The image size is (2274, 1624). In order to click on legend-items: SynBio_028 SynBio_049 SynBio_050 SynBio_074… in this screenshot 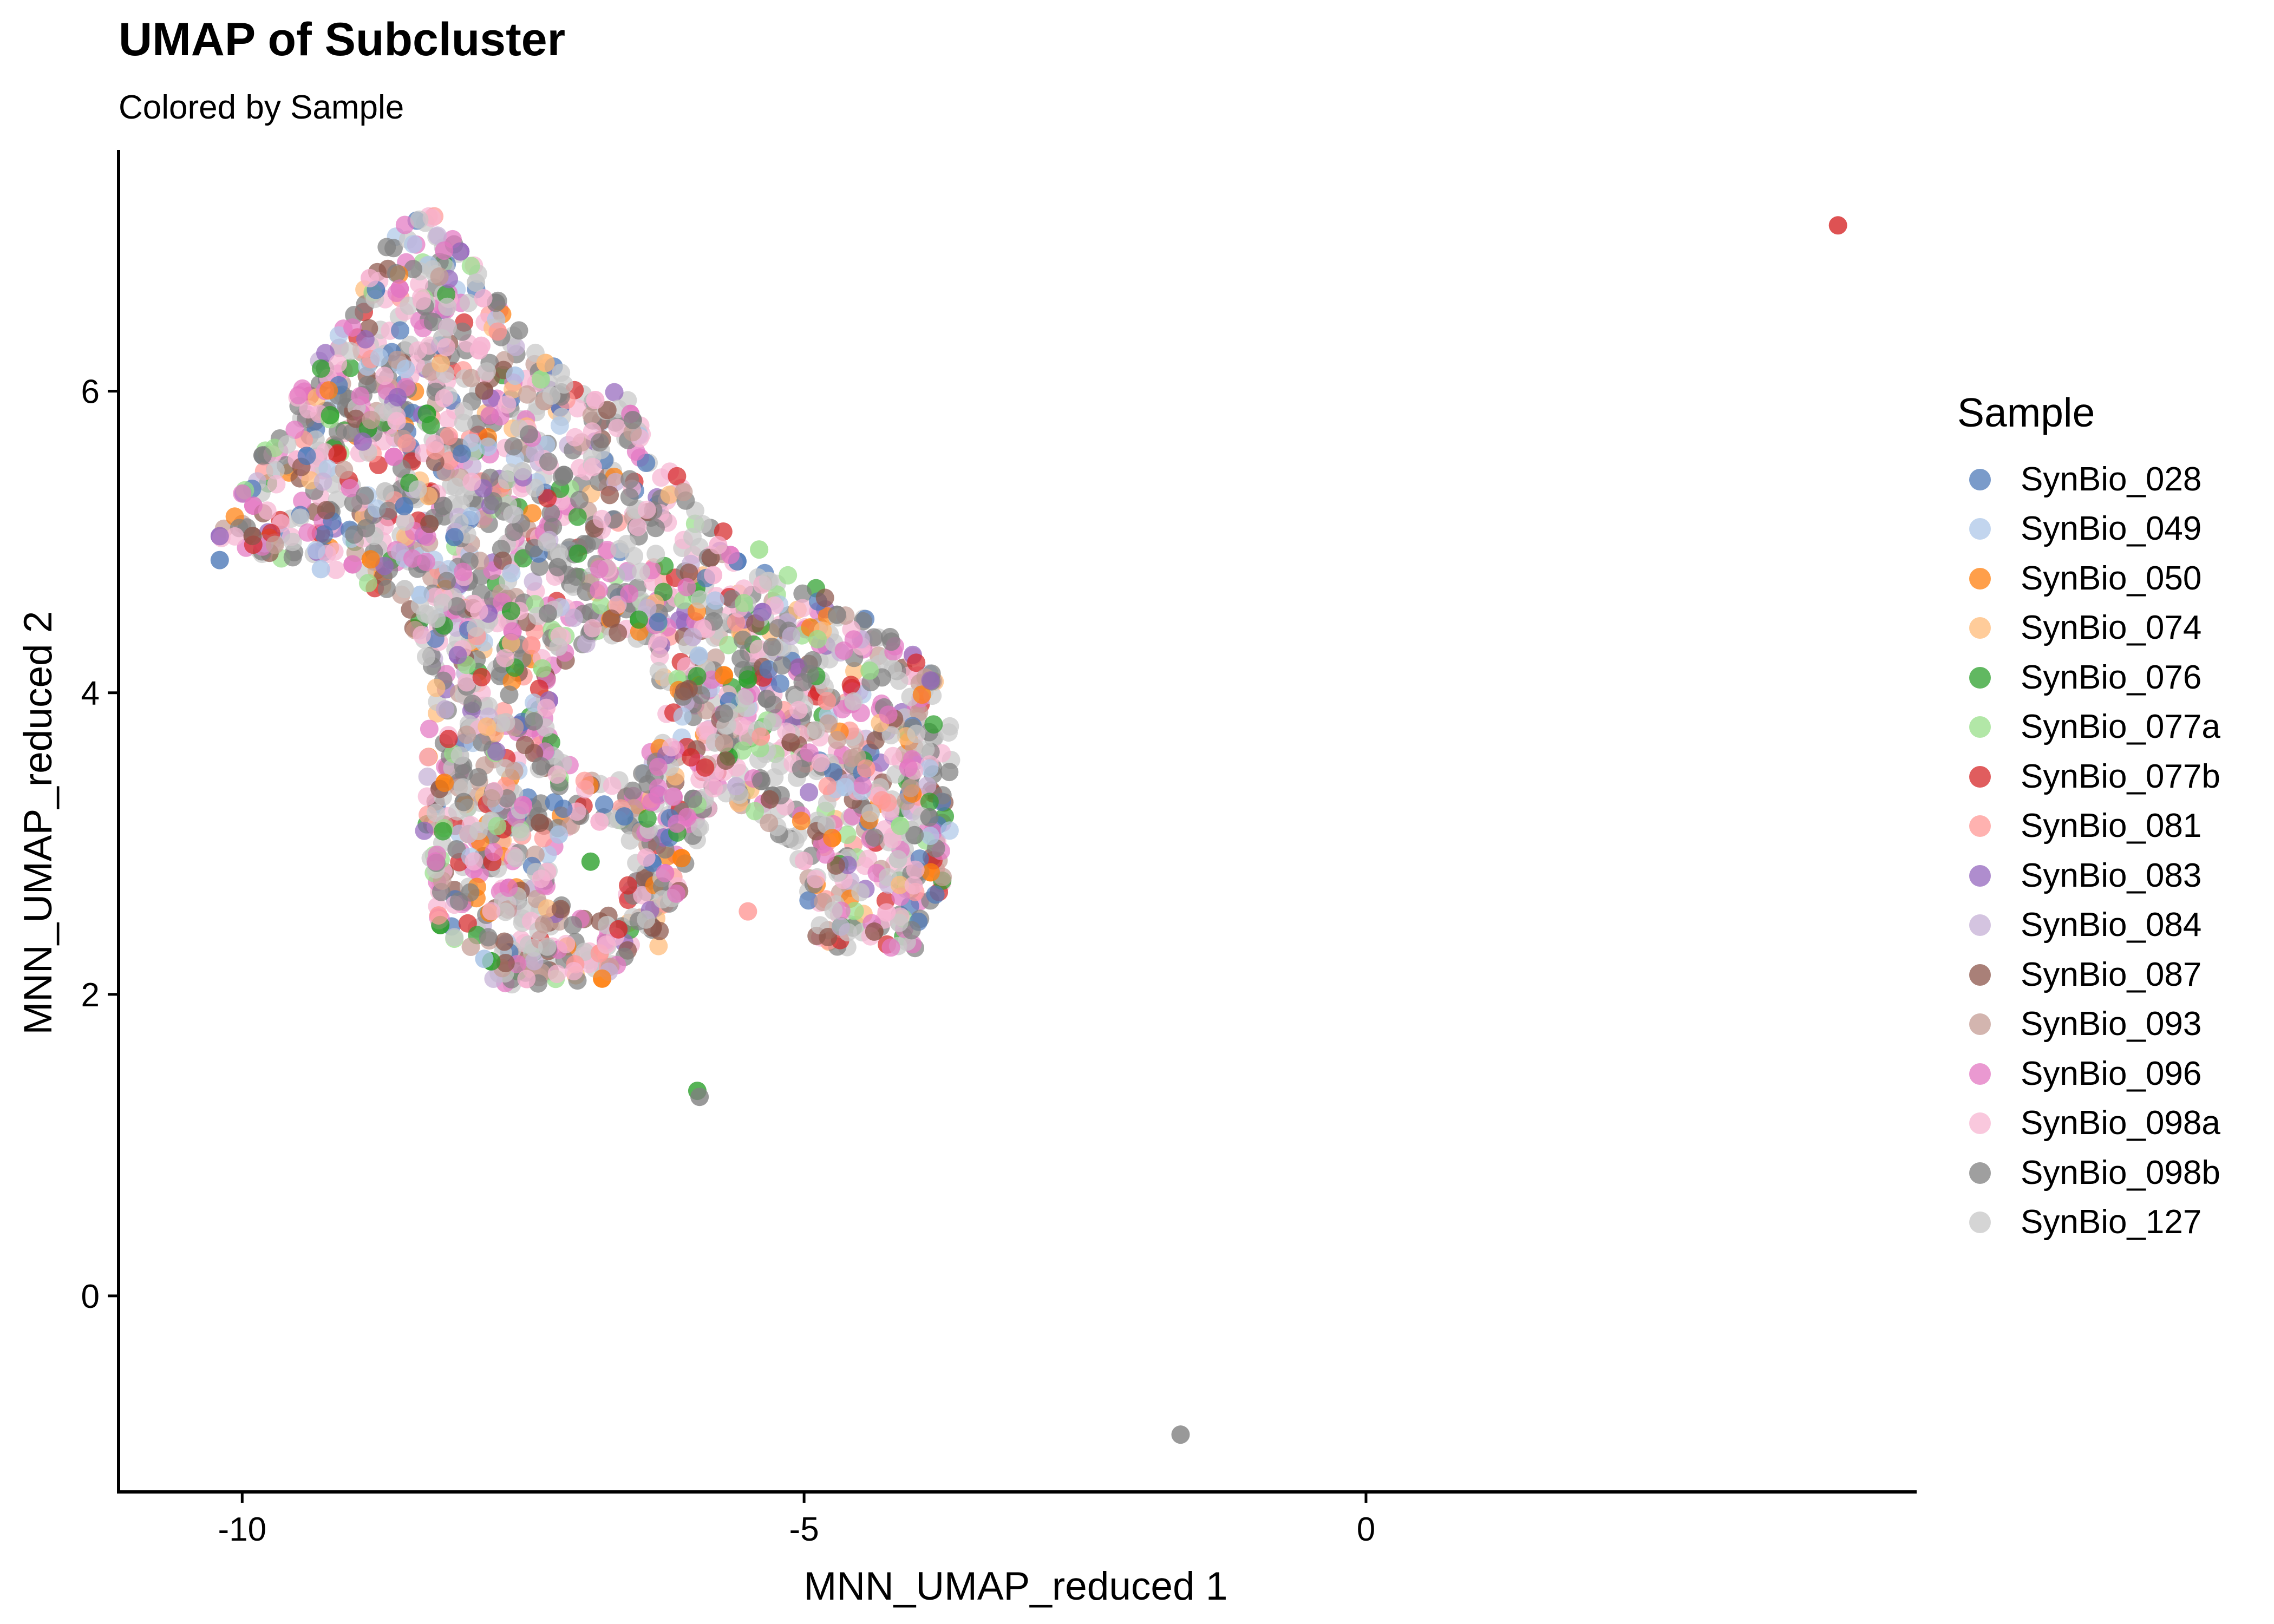, I will do `click(2088, 851)`.